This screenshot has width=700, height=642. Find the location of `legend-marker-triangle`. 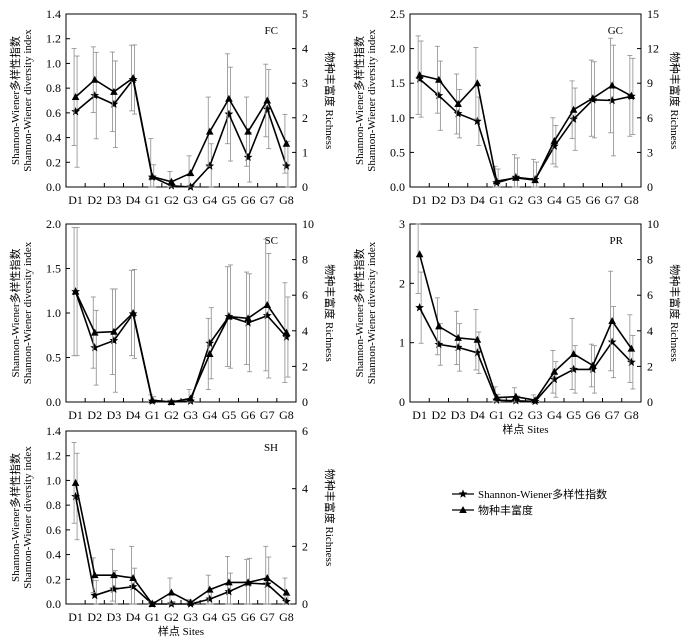

legend-marker-triangle is located at coordinates (463, 509).